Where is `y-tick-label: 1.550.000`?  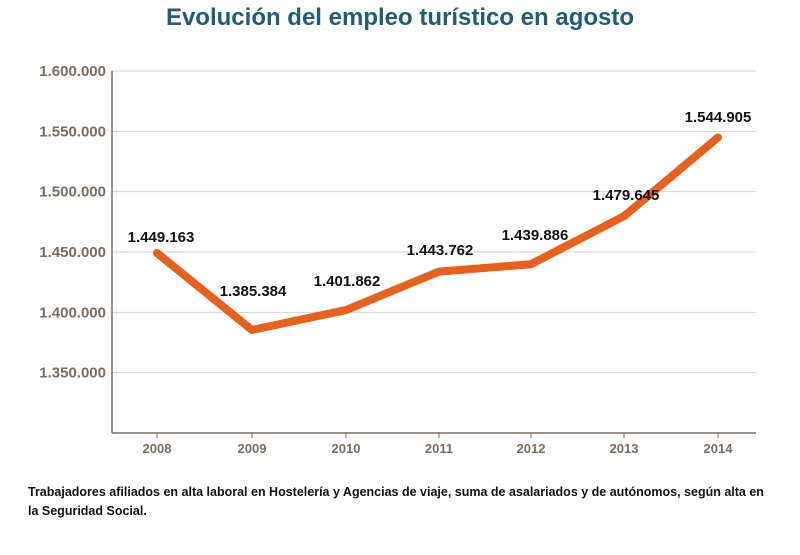 y-tick-label: 1.550.000 is located at coordinates (72, 131).